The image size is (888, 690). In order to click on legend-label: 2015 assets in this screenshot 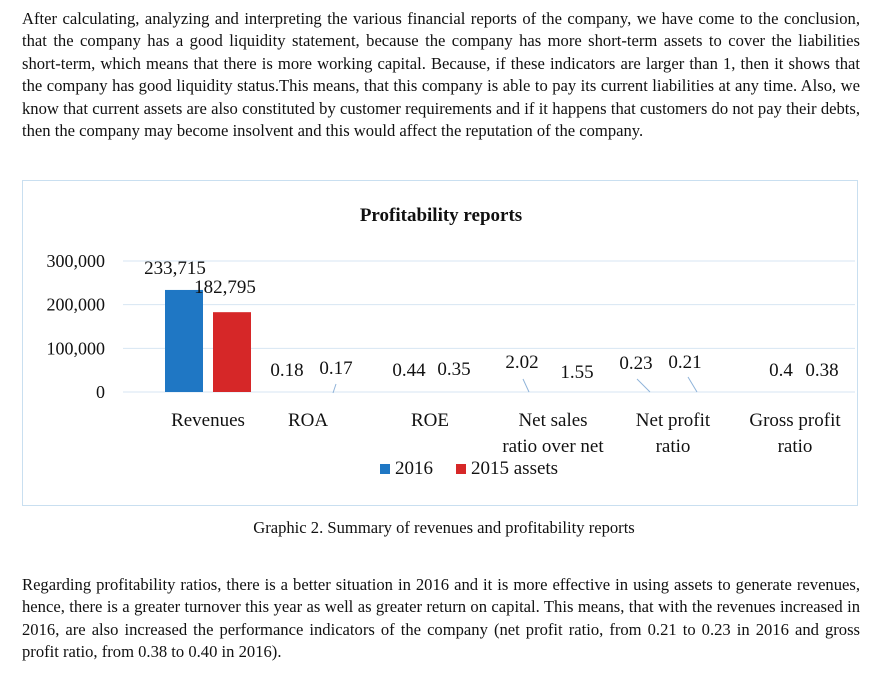, I will do `click(514, 468)`.